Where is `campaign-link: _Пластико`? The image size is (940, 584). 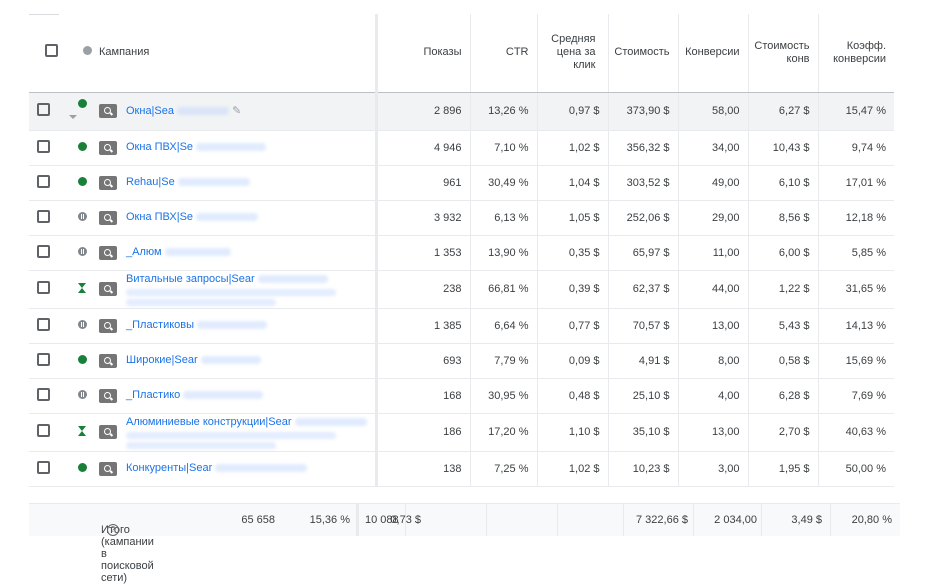 campaign-link: _Пластико is located at coordinates (195, 395).